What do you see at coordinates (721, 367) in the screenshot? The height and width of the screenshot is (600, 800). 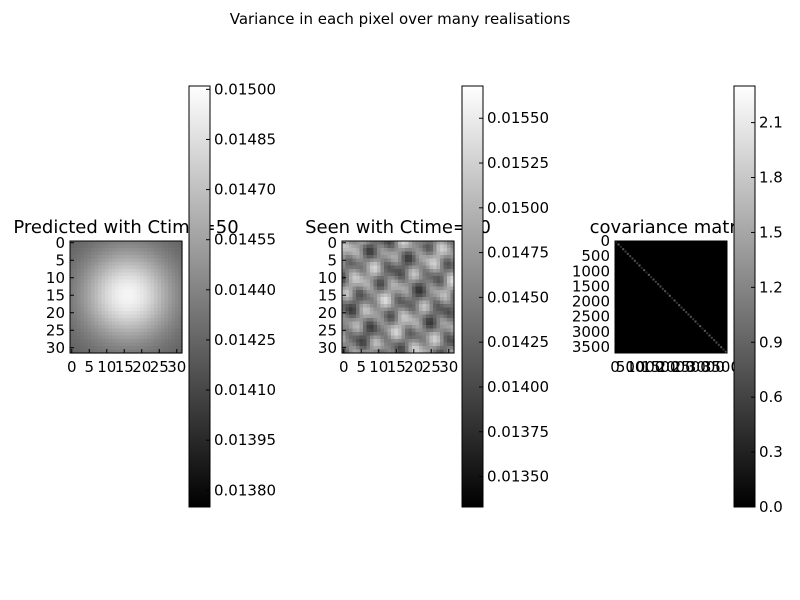 I see `x-tick-label: 3500` at bounding box center [721, 367].